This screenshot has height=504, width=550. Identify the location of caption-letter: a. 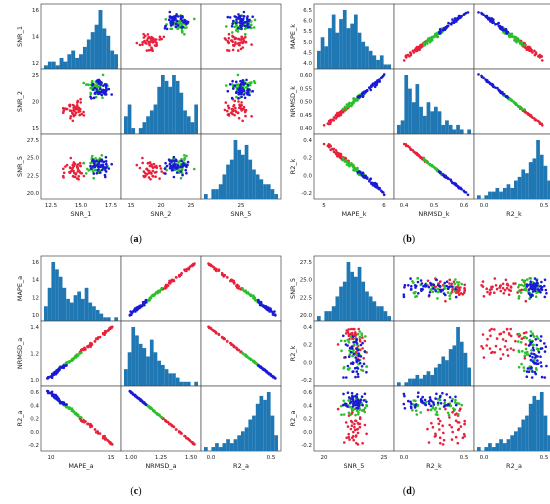
(136, 239).